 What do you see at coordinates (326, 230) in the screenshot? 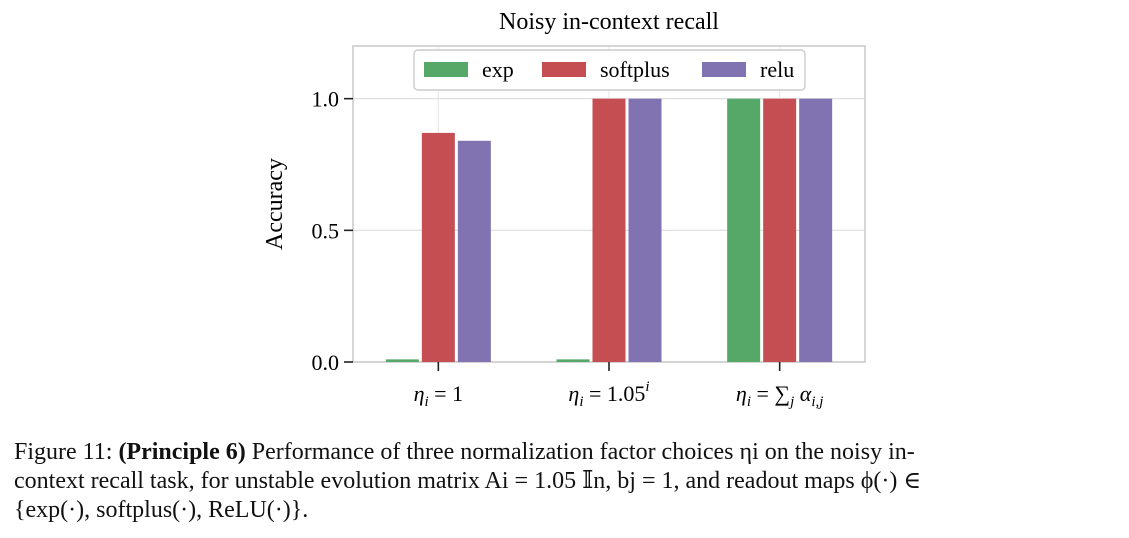
I see `y-tick-label: 0.5` at bounding box center [326, 230].